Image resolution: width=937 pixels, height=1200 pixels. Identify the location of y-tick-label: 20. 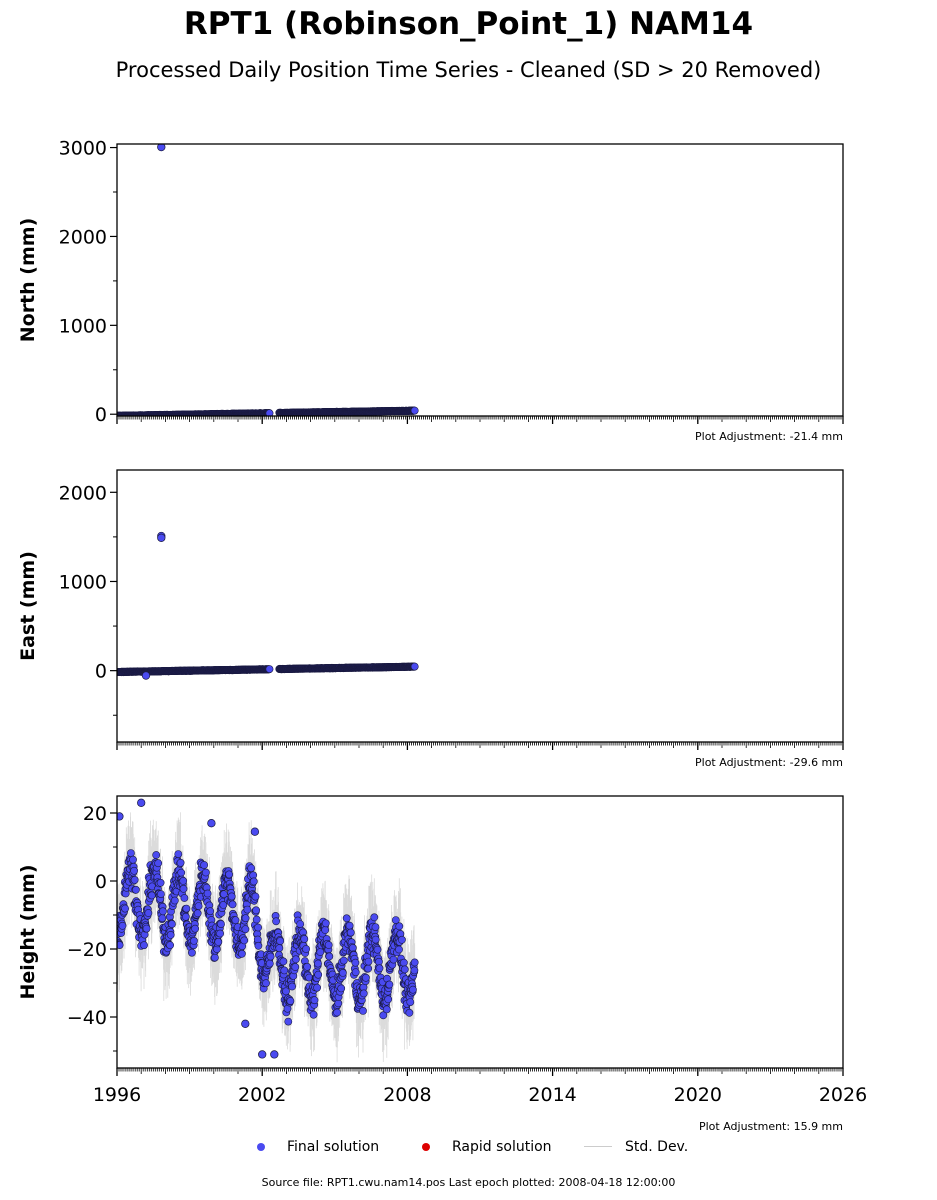
(95, 814).